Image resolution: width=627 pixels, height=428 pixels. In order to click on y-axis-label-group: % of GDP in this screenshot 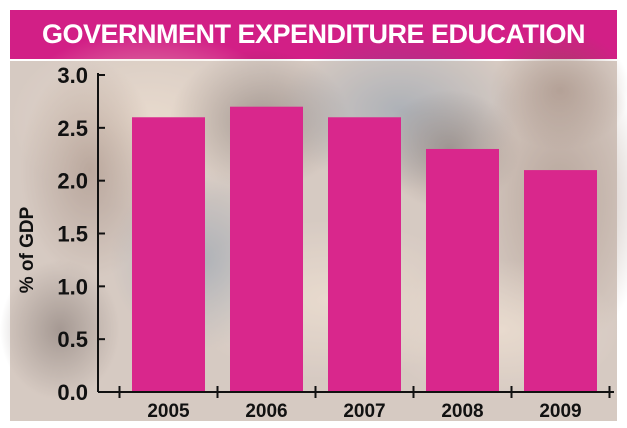, I will do `click(27, 249)`.